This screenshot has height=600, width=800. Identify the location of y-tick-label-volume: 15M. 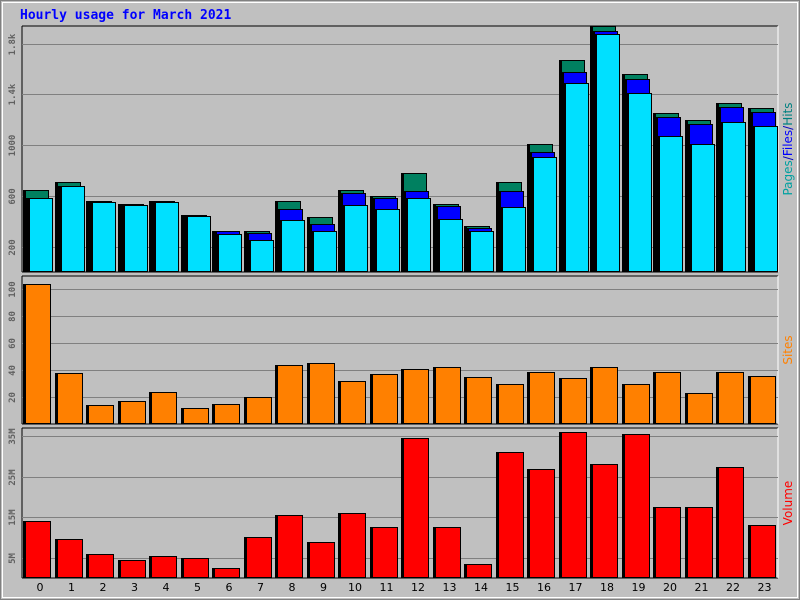
(13, 517).